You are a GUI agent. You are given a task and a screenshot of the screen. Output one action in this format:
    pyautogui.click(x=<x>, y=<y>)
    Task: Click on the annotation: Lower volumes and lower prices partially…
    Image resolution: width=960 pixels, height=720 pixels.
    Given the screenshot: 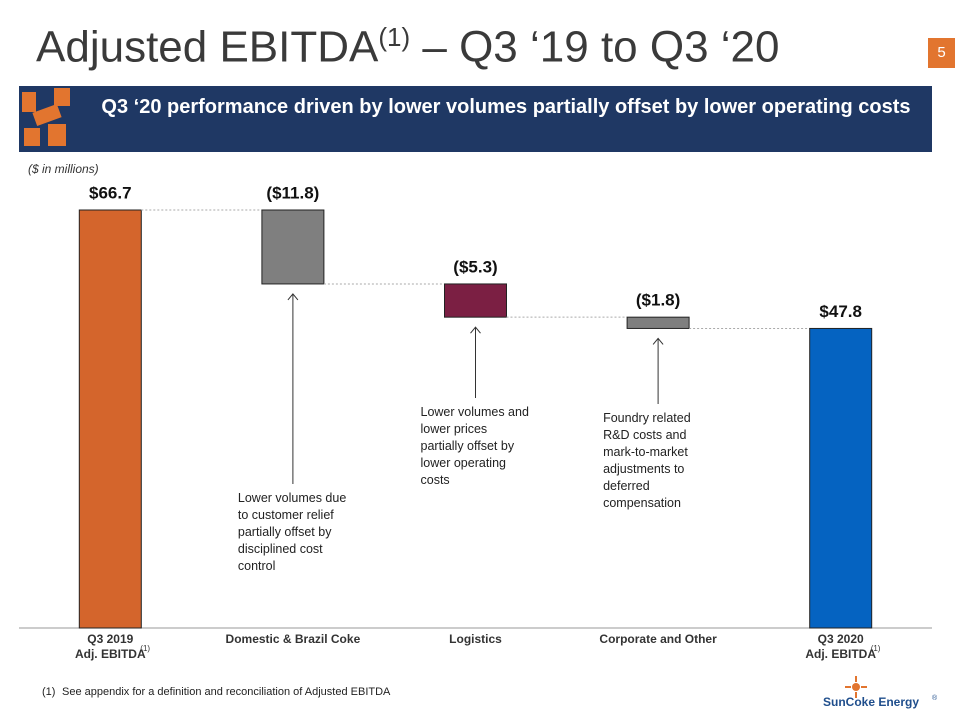 What is the action you would take?
    pyautogui.click(x=474, y=446)
    